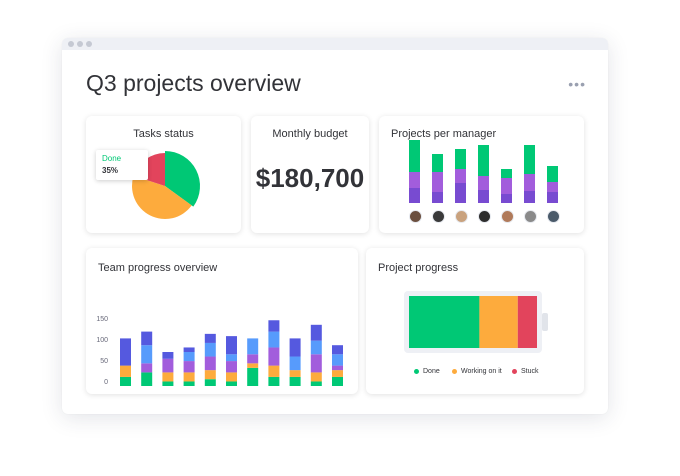 This screenshot has height=476, width=680. I want to click on y-tick-150: 150, so click(102, 319).